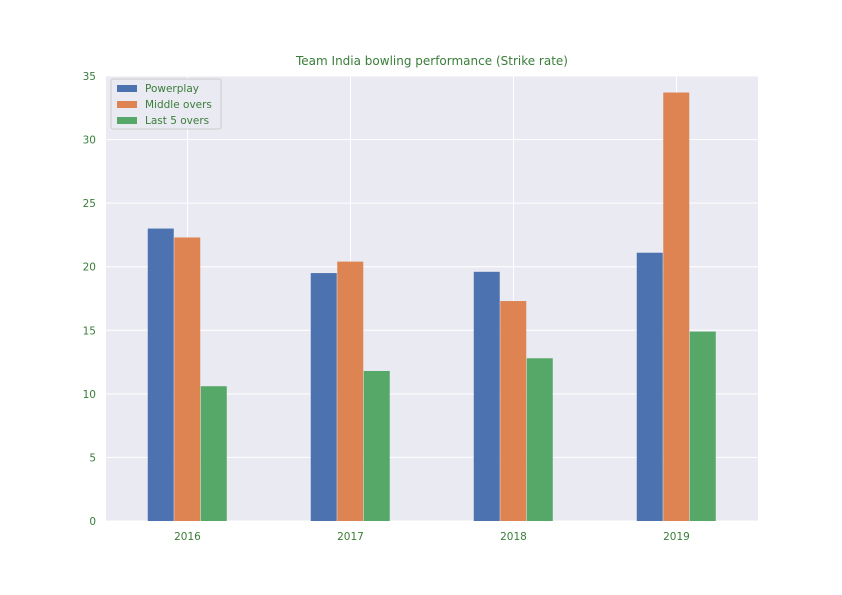 This screenshot has width=842, height=595. Describe the element at coordinates (178, 105) in the screenshot. I see `legend-label: Middle overs` at that location.